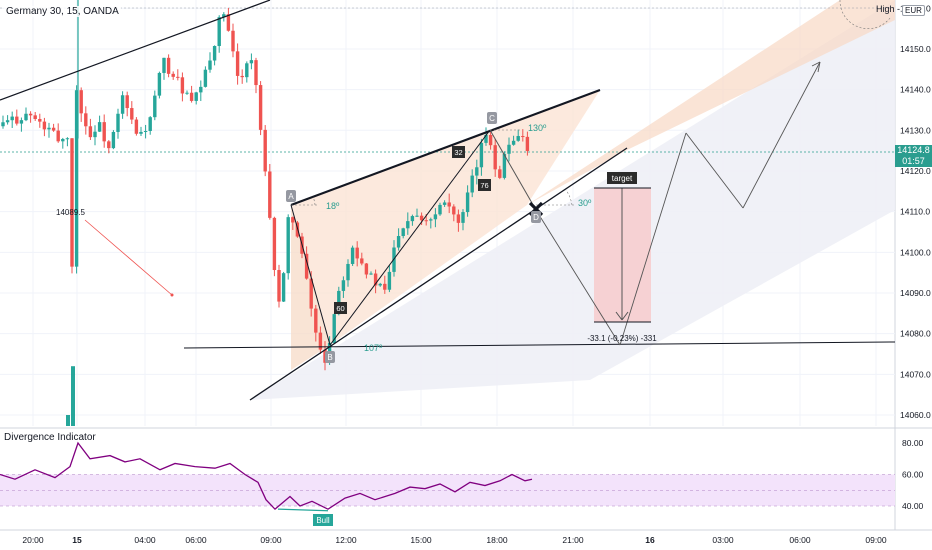  I want to click on axis-bg-rect, so click(913, 275).